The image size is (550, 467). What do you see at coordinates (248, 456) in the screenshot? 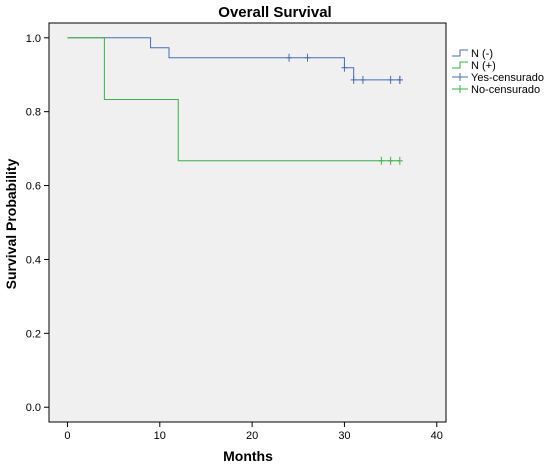
I see `x-axis-label: Months` at bounding box center [248, 456].